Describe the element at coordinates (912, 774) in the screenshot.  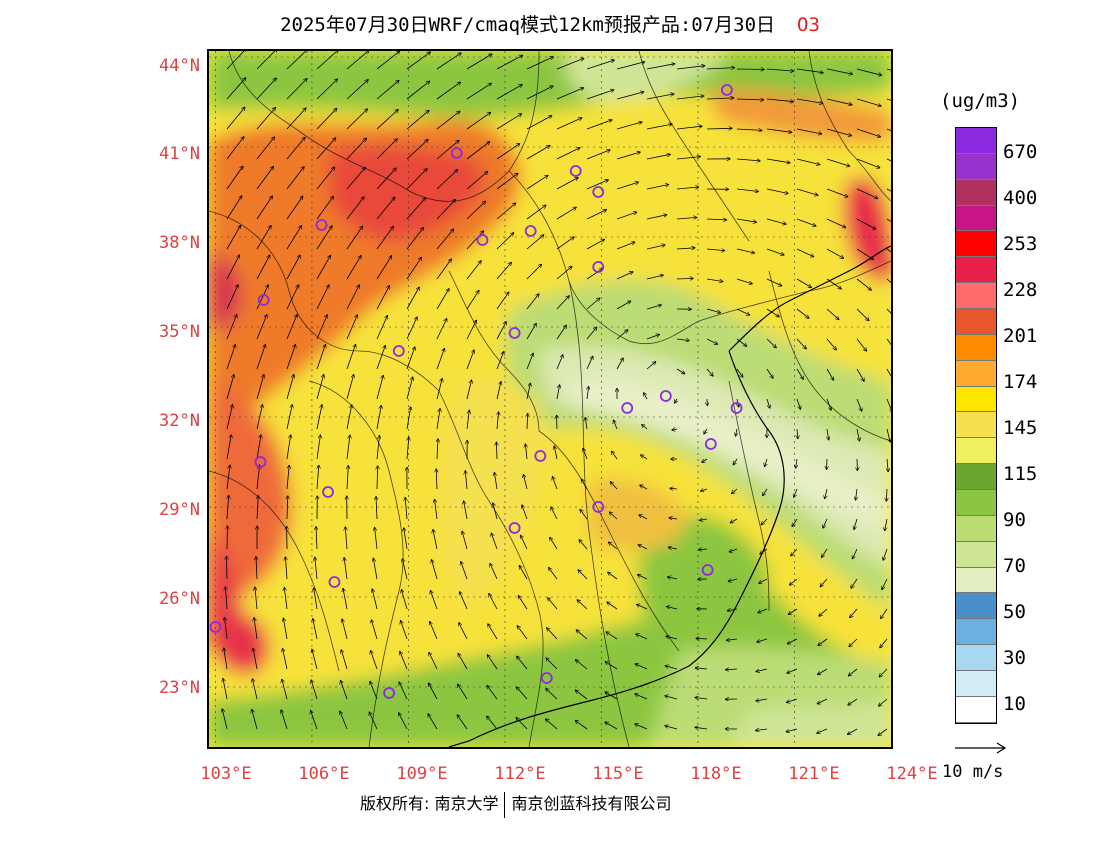
I see `lon-label-124: 124°E` at that location.